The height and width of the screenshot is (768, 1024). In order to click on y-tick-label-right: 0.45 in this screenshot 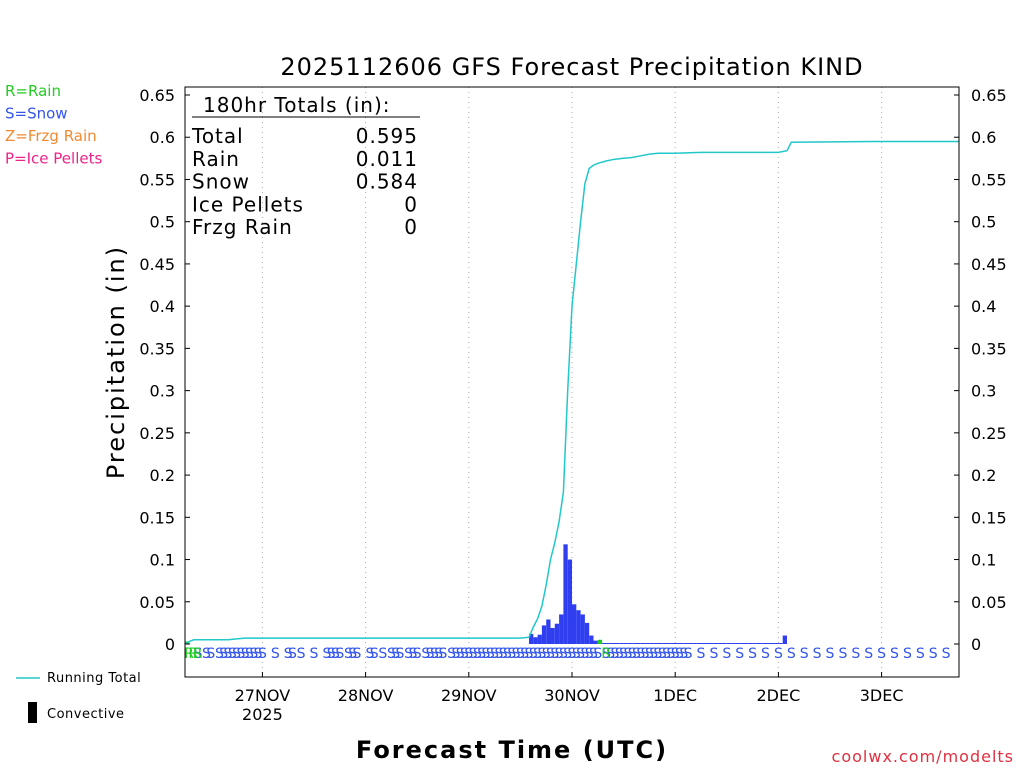, I will do `click(989, 264)`.